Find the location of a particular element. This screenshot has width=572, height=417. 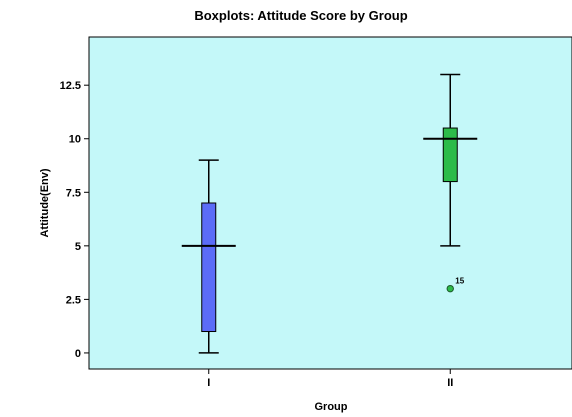

y-tick-label: 0 is located at coordinates (78, 354).